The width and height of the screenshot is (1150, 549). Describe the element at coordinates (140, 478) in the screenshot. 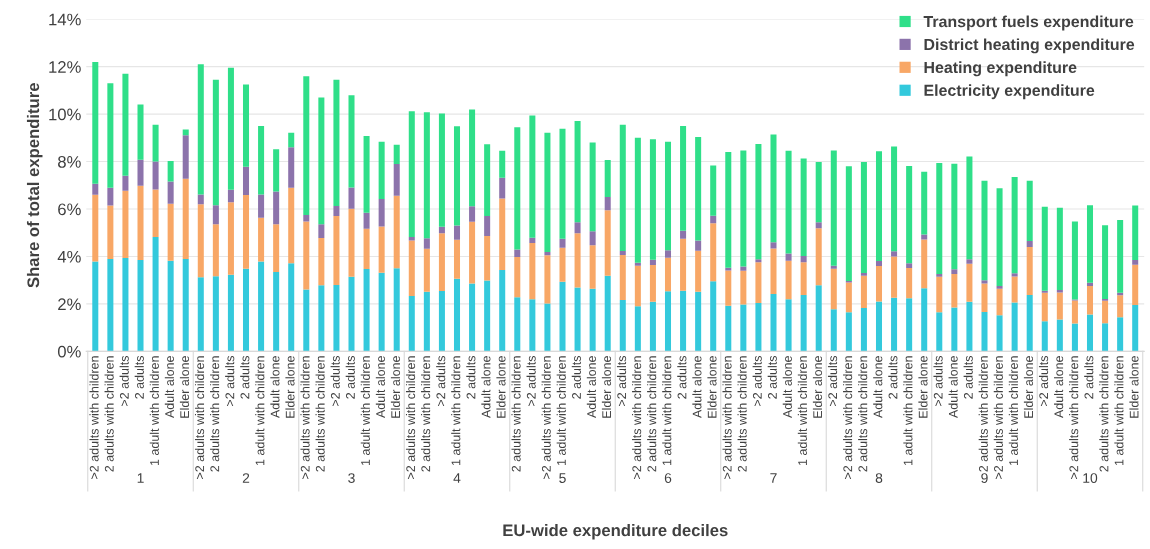

I see `text: 1` at that location.